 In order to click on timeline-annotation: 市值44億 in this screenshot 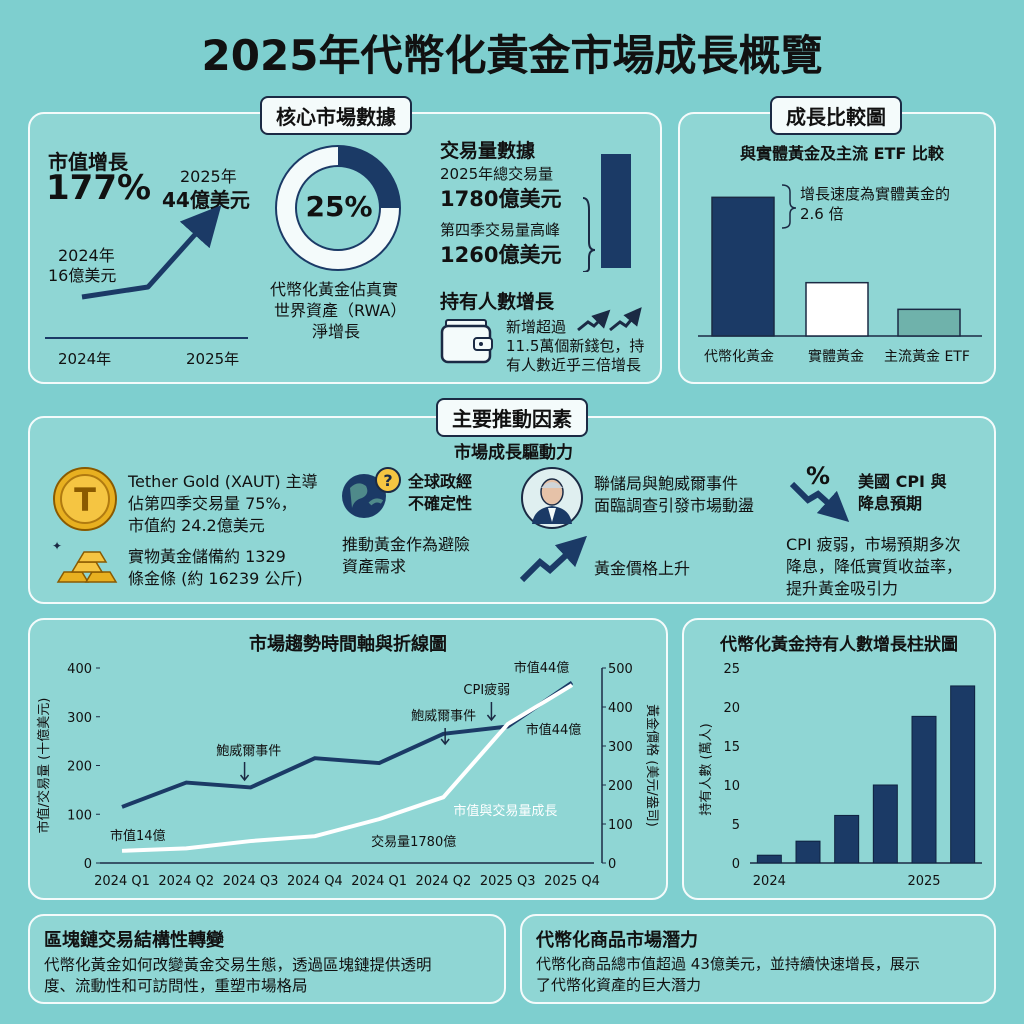, I will do `click(542, 668)`.